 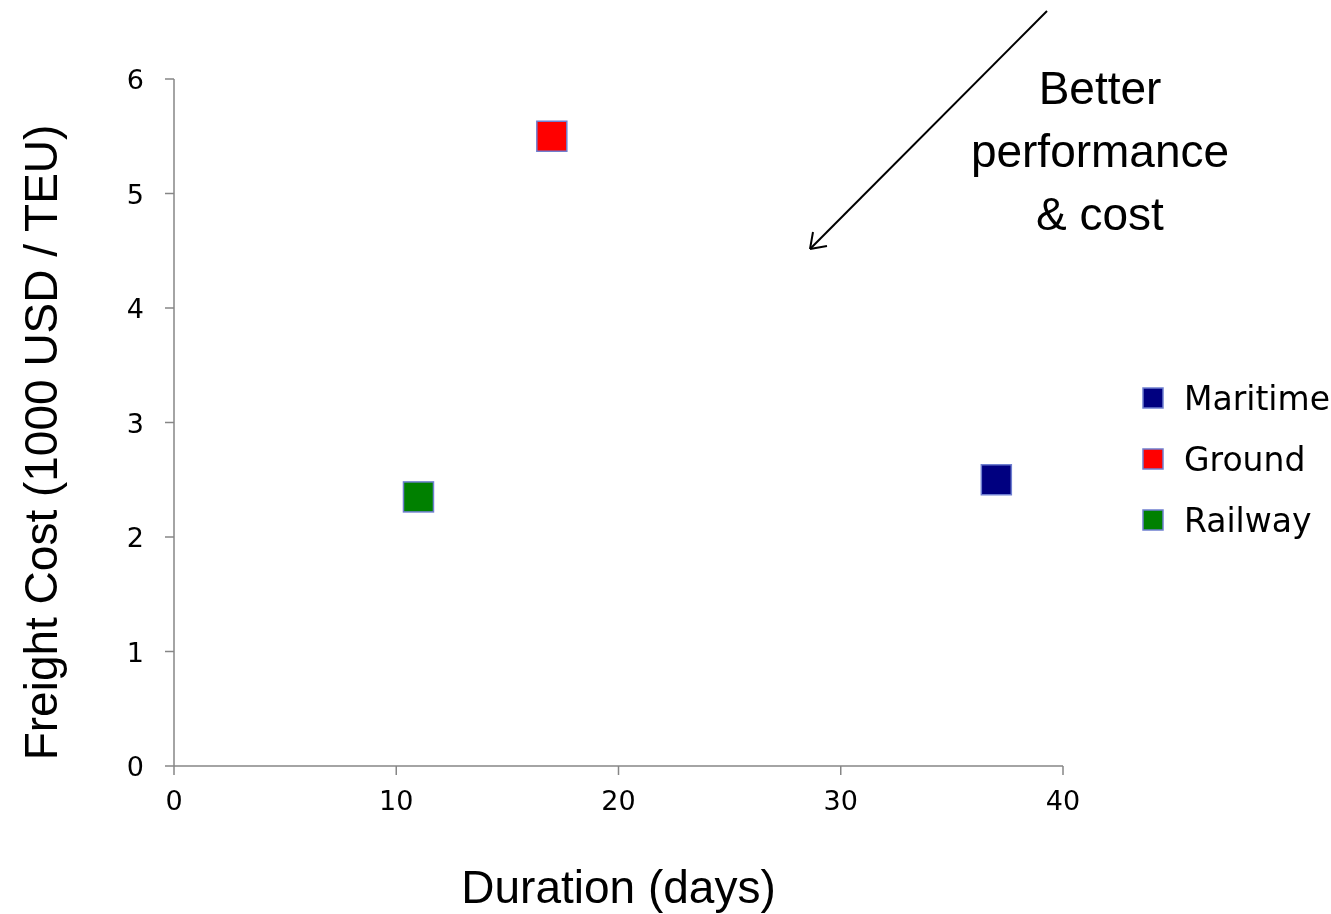 I want to click on annotation: Better performance & cost, so click(x=1100, y=151).